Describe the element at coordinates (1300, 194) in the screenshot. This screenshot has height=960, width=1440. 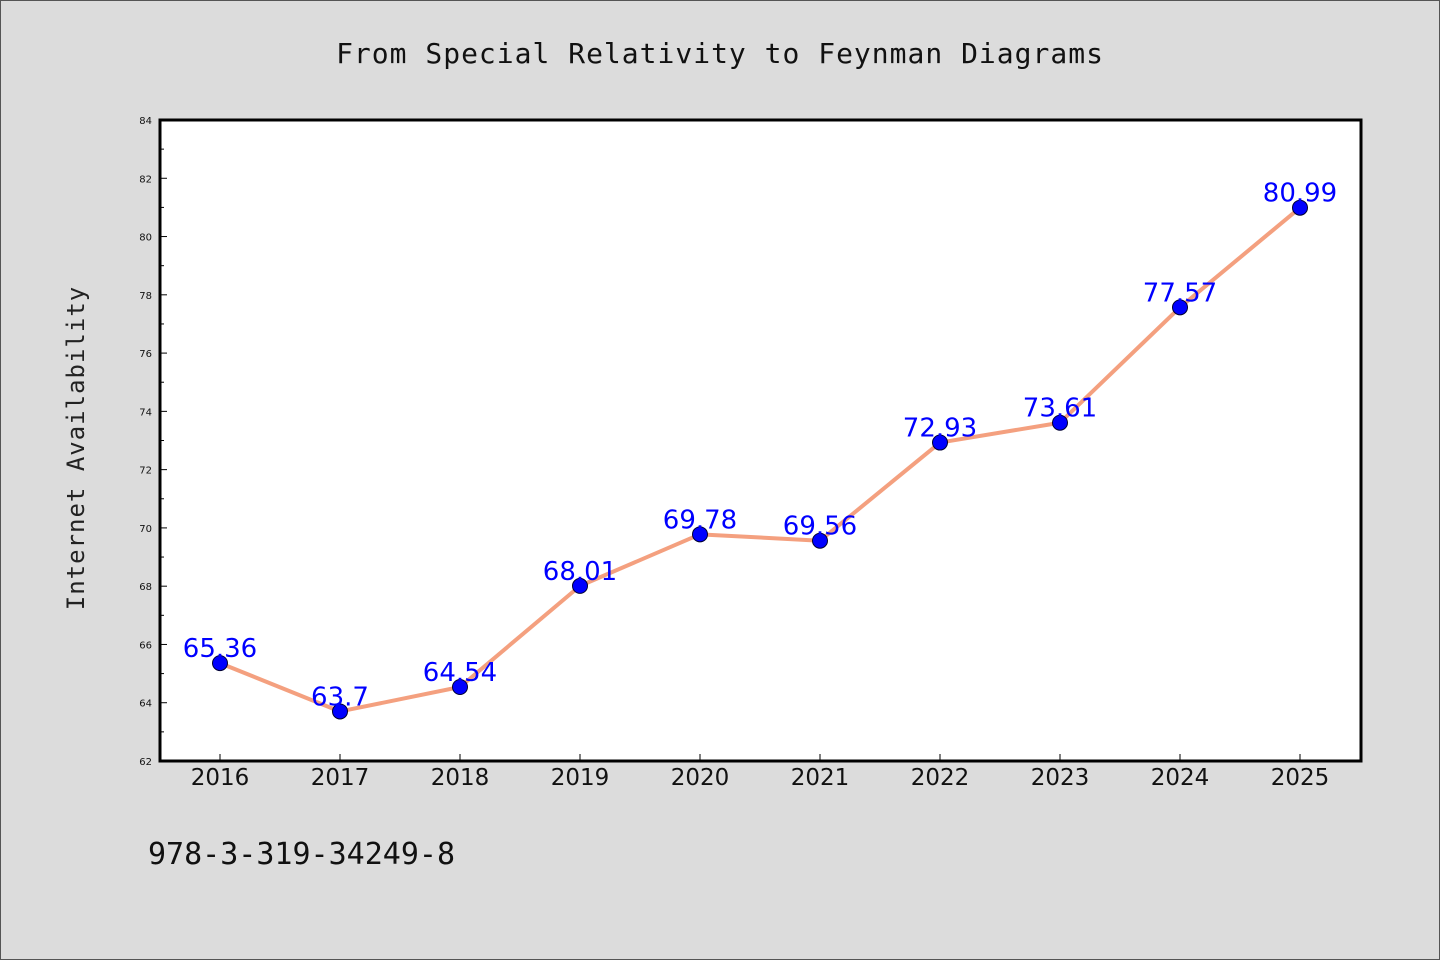
I see `data-label: 80.99` at that location.